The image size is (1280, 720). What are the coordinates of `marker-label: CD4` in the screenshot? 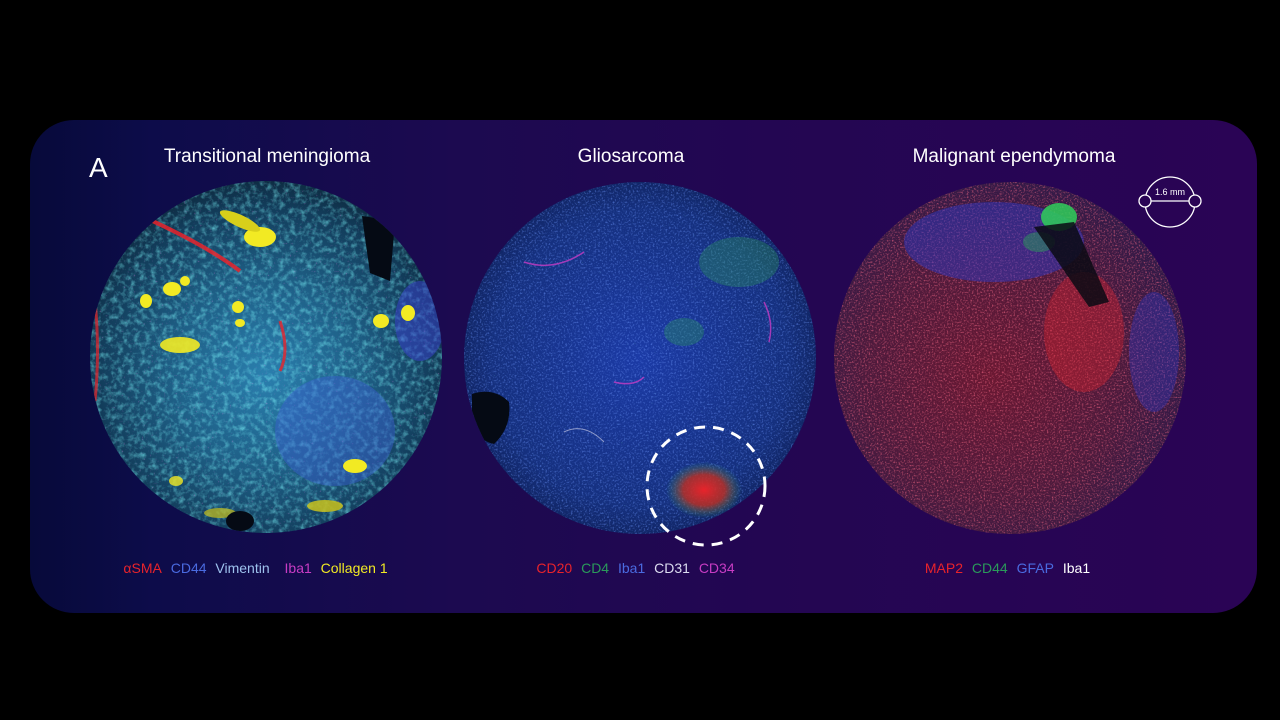 It's located at (595, 568).